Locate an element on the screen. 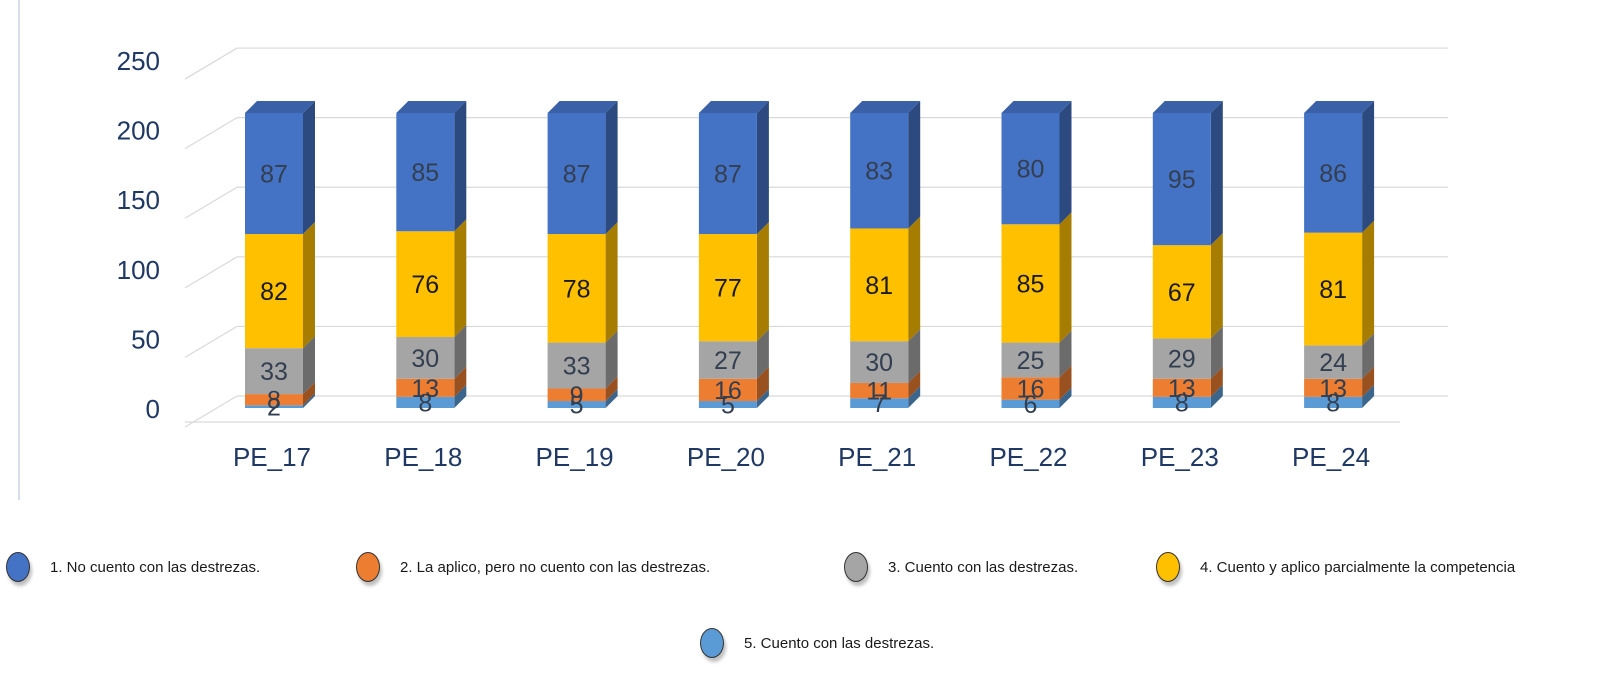 Image resolution: width=1620 pixels, height=684 pixels. bar-PE_22-s3 is located at coordinates (1030, 283).